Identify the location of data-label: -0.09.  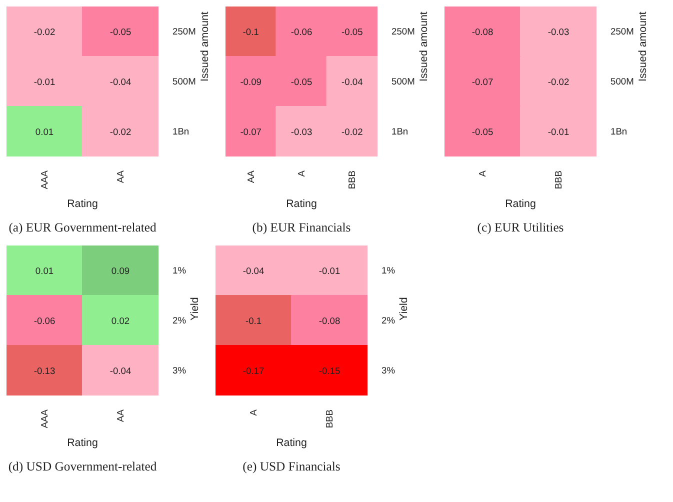
(251, 82).